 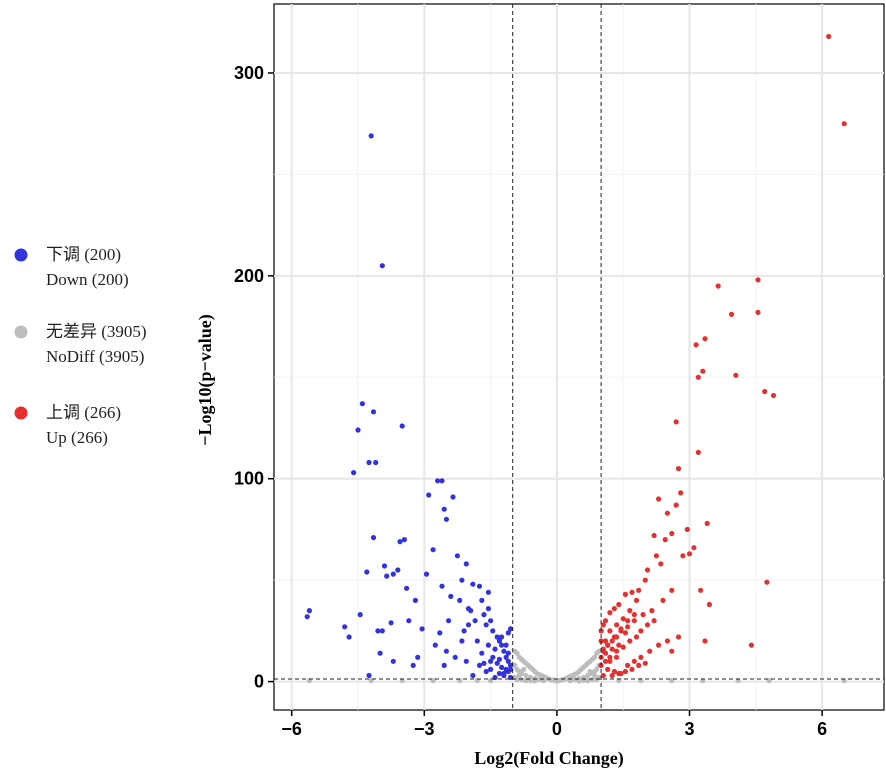 What do you see at coordinates (291, 729) in the screenshot?
I see `x-tick-label: −6` at bounding box center [291, 729].